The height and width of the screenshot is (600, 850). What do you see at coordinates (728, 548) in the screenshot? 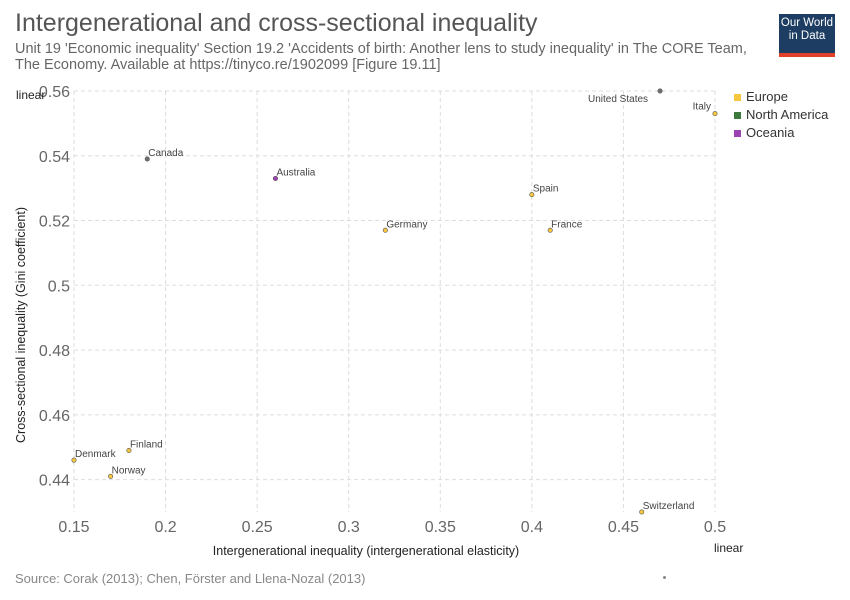
I see `x-scale-toggle: linear` at bounding box center [728, 548].